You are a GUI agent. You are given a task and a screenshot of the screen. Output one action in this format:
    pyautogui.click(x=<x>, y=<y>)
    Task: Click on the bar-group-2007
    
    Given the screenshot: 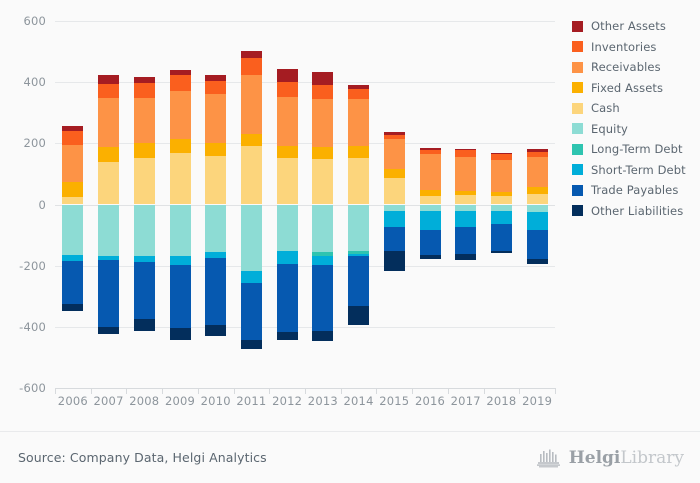 What is the action you would take?
    pyautogui.click(x=109, y=204)
    